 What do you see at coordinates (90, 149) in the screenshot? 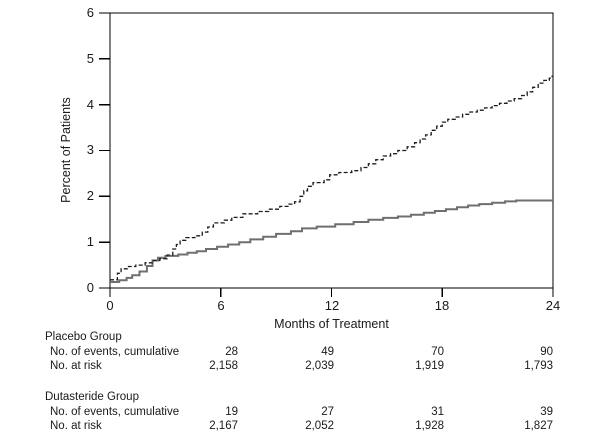
I see `y-tick-label-3: 3` at bounding box center [90, 149].